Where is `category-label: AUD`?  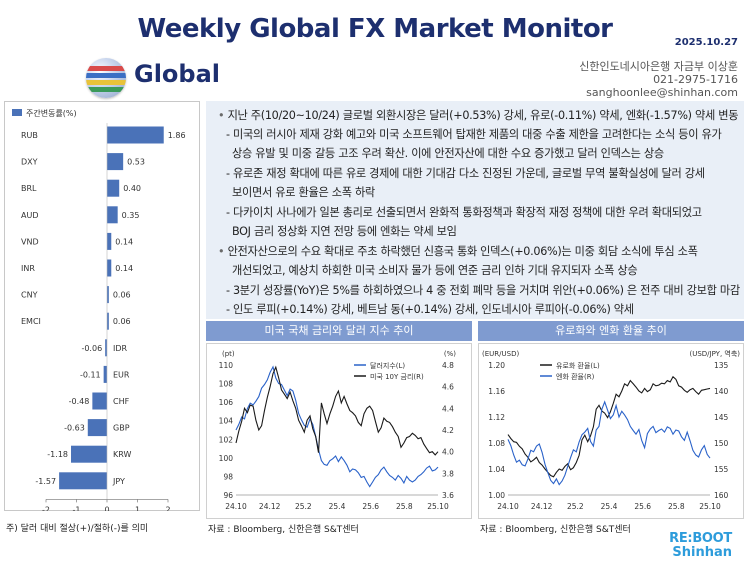 category-label: AUD is located at coordinates (30, 215).